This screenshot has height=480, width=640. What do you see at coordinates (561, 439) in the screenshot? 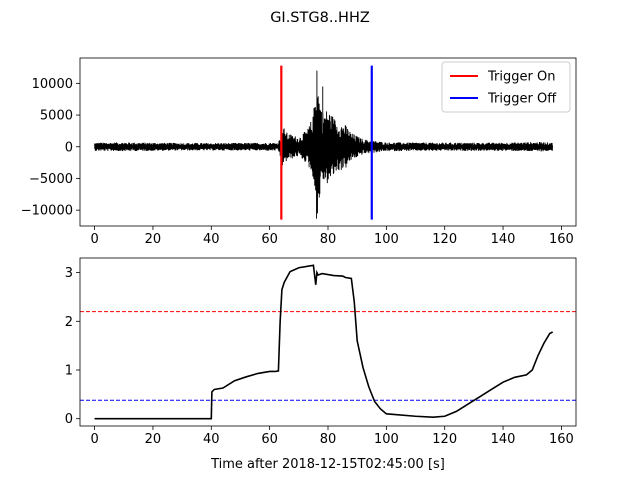
I see `cft-x-tick-label: 160` at bounding box center [561, 439].